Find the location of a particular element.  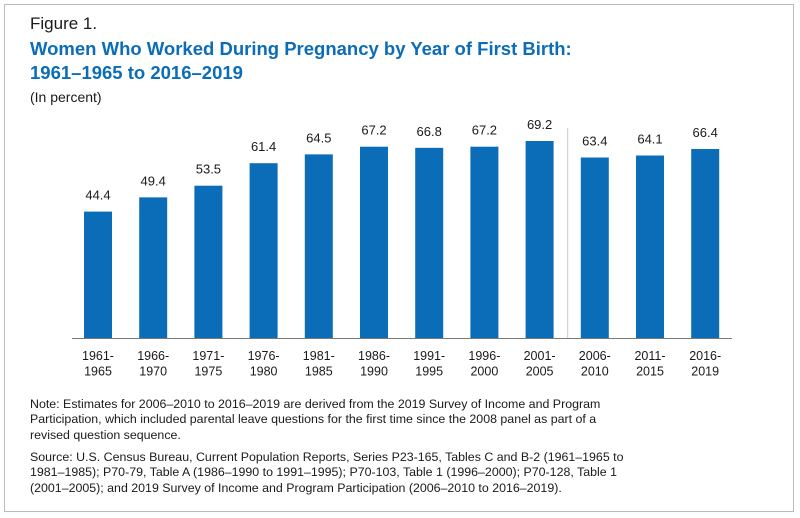

x-tick-label: 2011- is located at coordinates (649, 356).